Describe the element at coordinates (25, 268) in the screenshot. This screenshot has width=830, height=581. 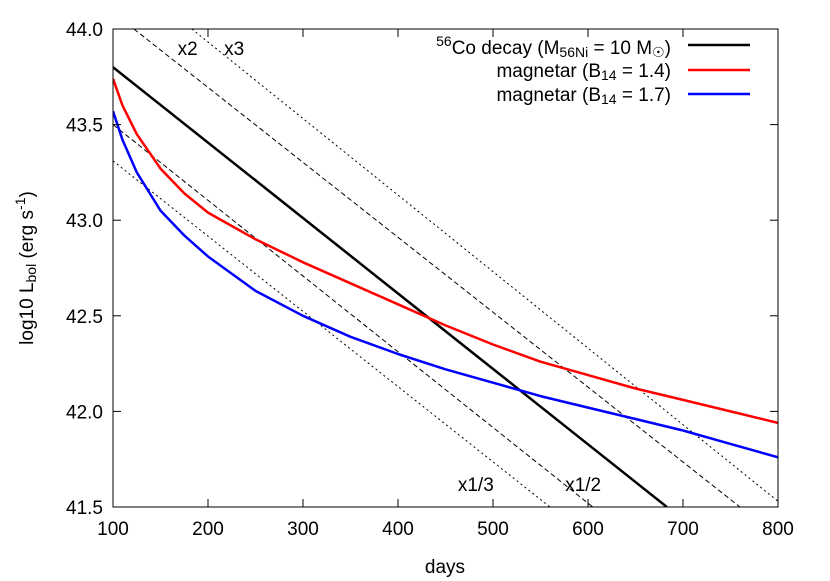
I see `y-axis-label: log10 Lbol (erg s-1)` at that location.